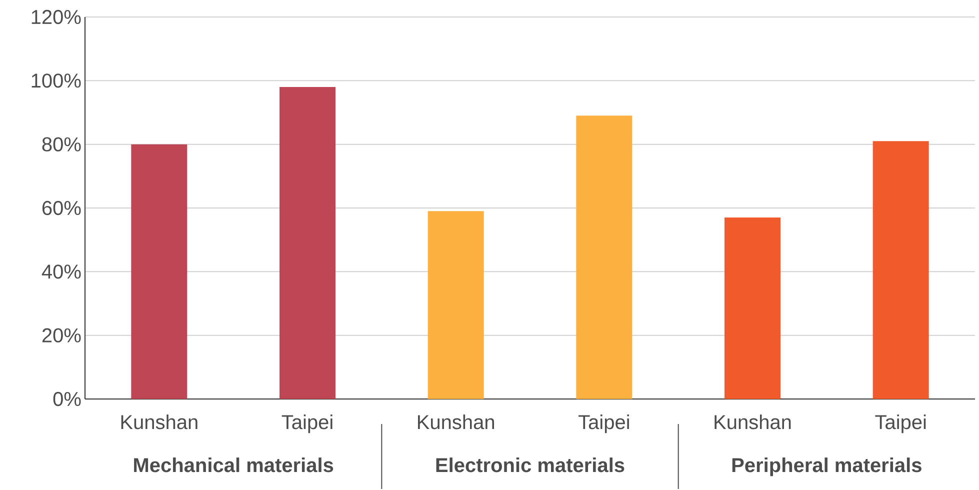 The width and height of the screenshot is (979, 490). I want to click on y-tick-label: 0%, so click(67, 399).